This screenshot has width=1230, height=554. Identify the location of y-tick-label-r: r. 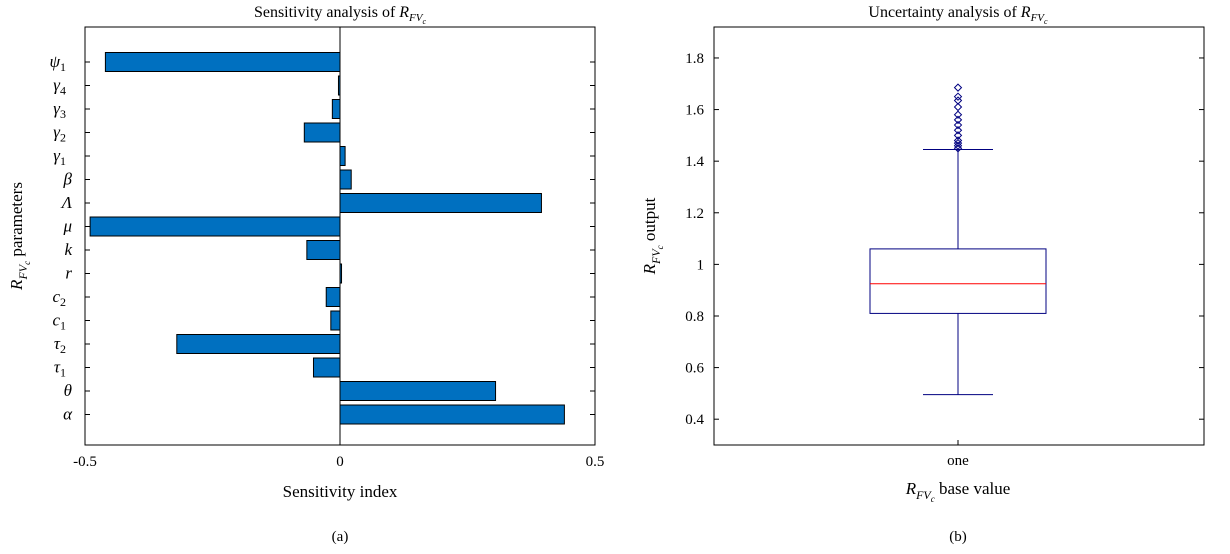
(68, 273).